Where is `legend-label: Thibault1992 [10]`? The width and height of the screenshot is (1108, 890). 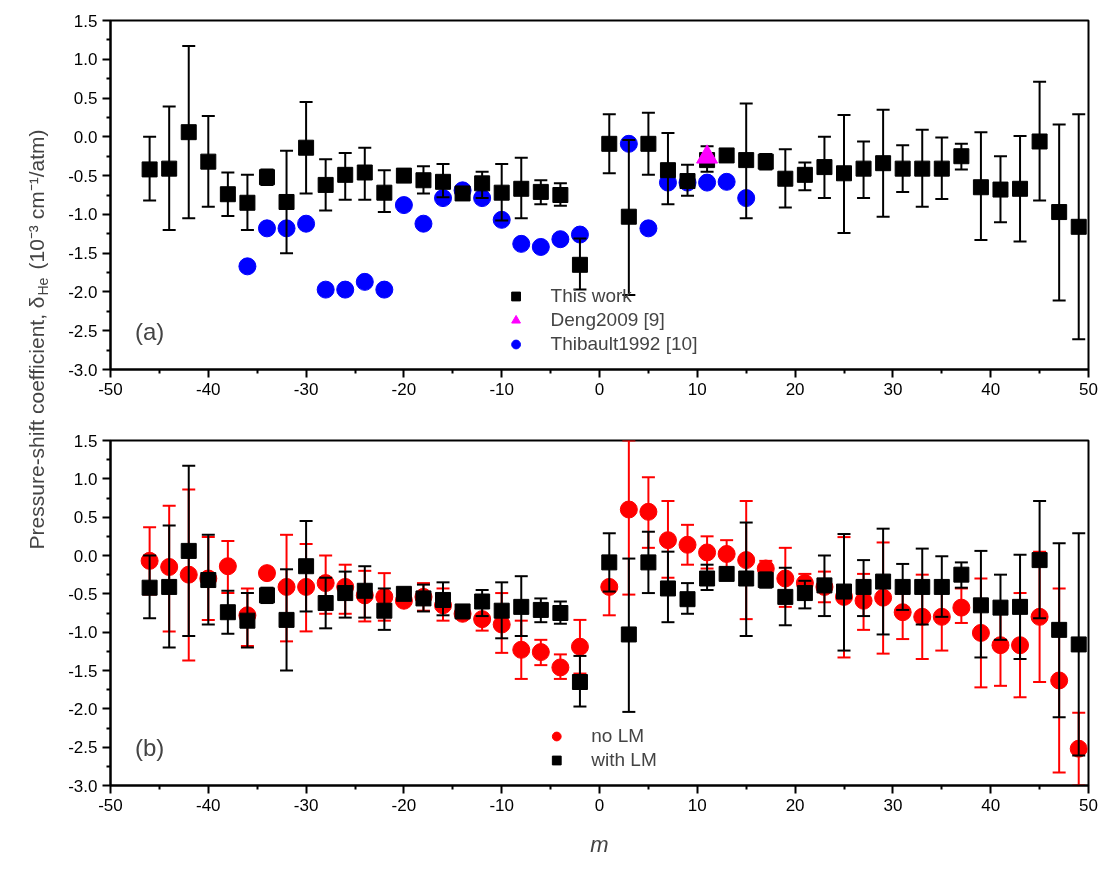 legend-label: Thibault1992 [10] is located at coordinates (624, 344).